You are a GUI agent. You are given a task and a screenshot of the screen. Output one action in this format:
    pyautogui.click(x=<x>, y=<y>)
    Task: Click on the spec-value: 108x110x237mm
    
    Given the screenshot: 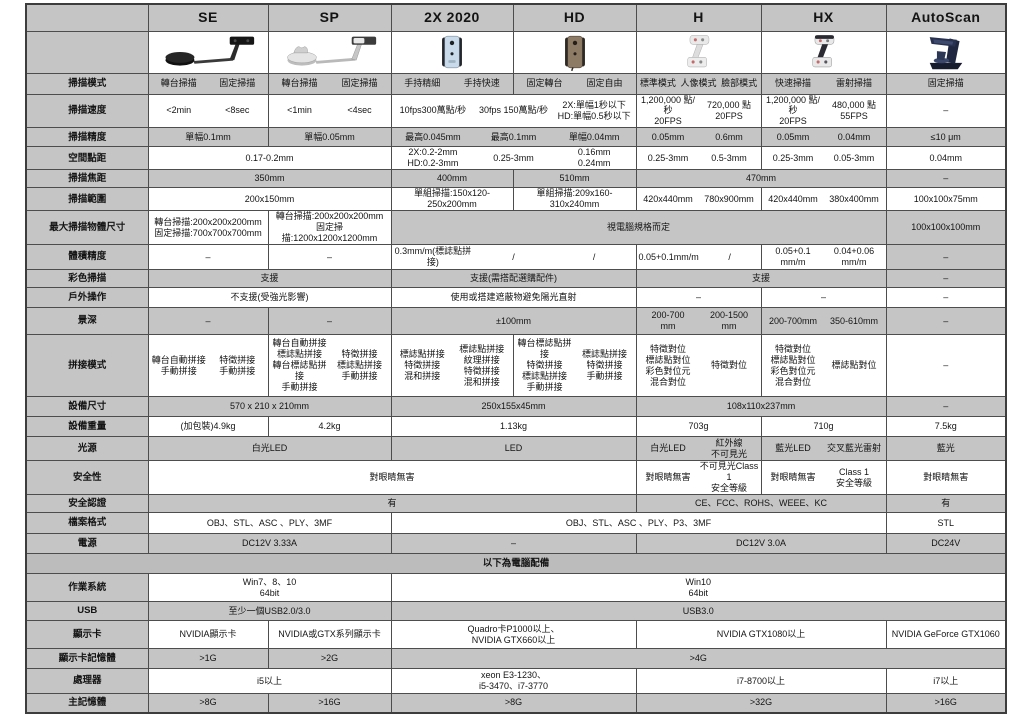 What is the action you would take?
    pyautogui.click(x=761, y=406)
    